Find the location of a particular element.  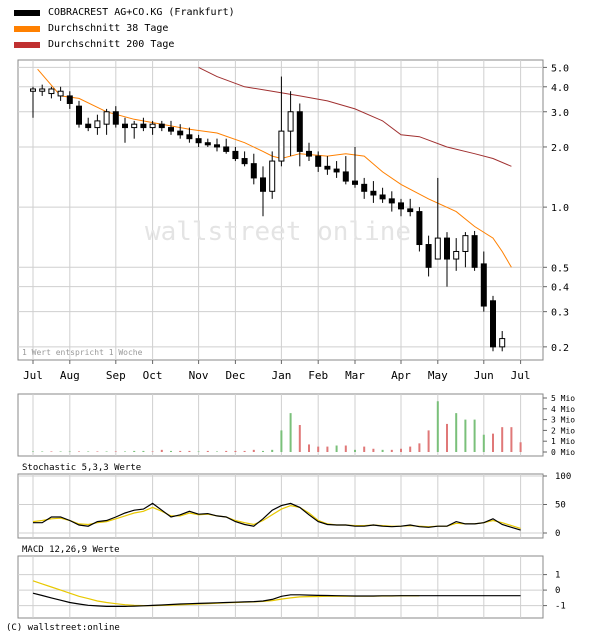

stochastic-y-tick-label: 50 is located at coordinates (560, 506).